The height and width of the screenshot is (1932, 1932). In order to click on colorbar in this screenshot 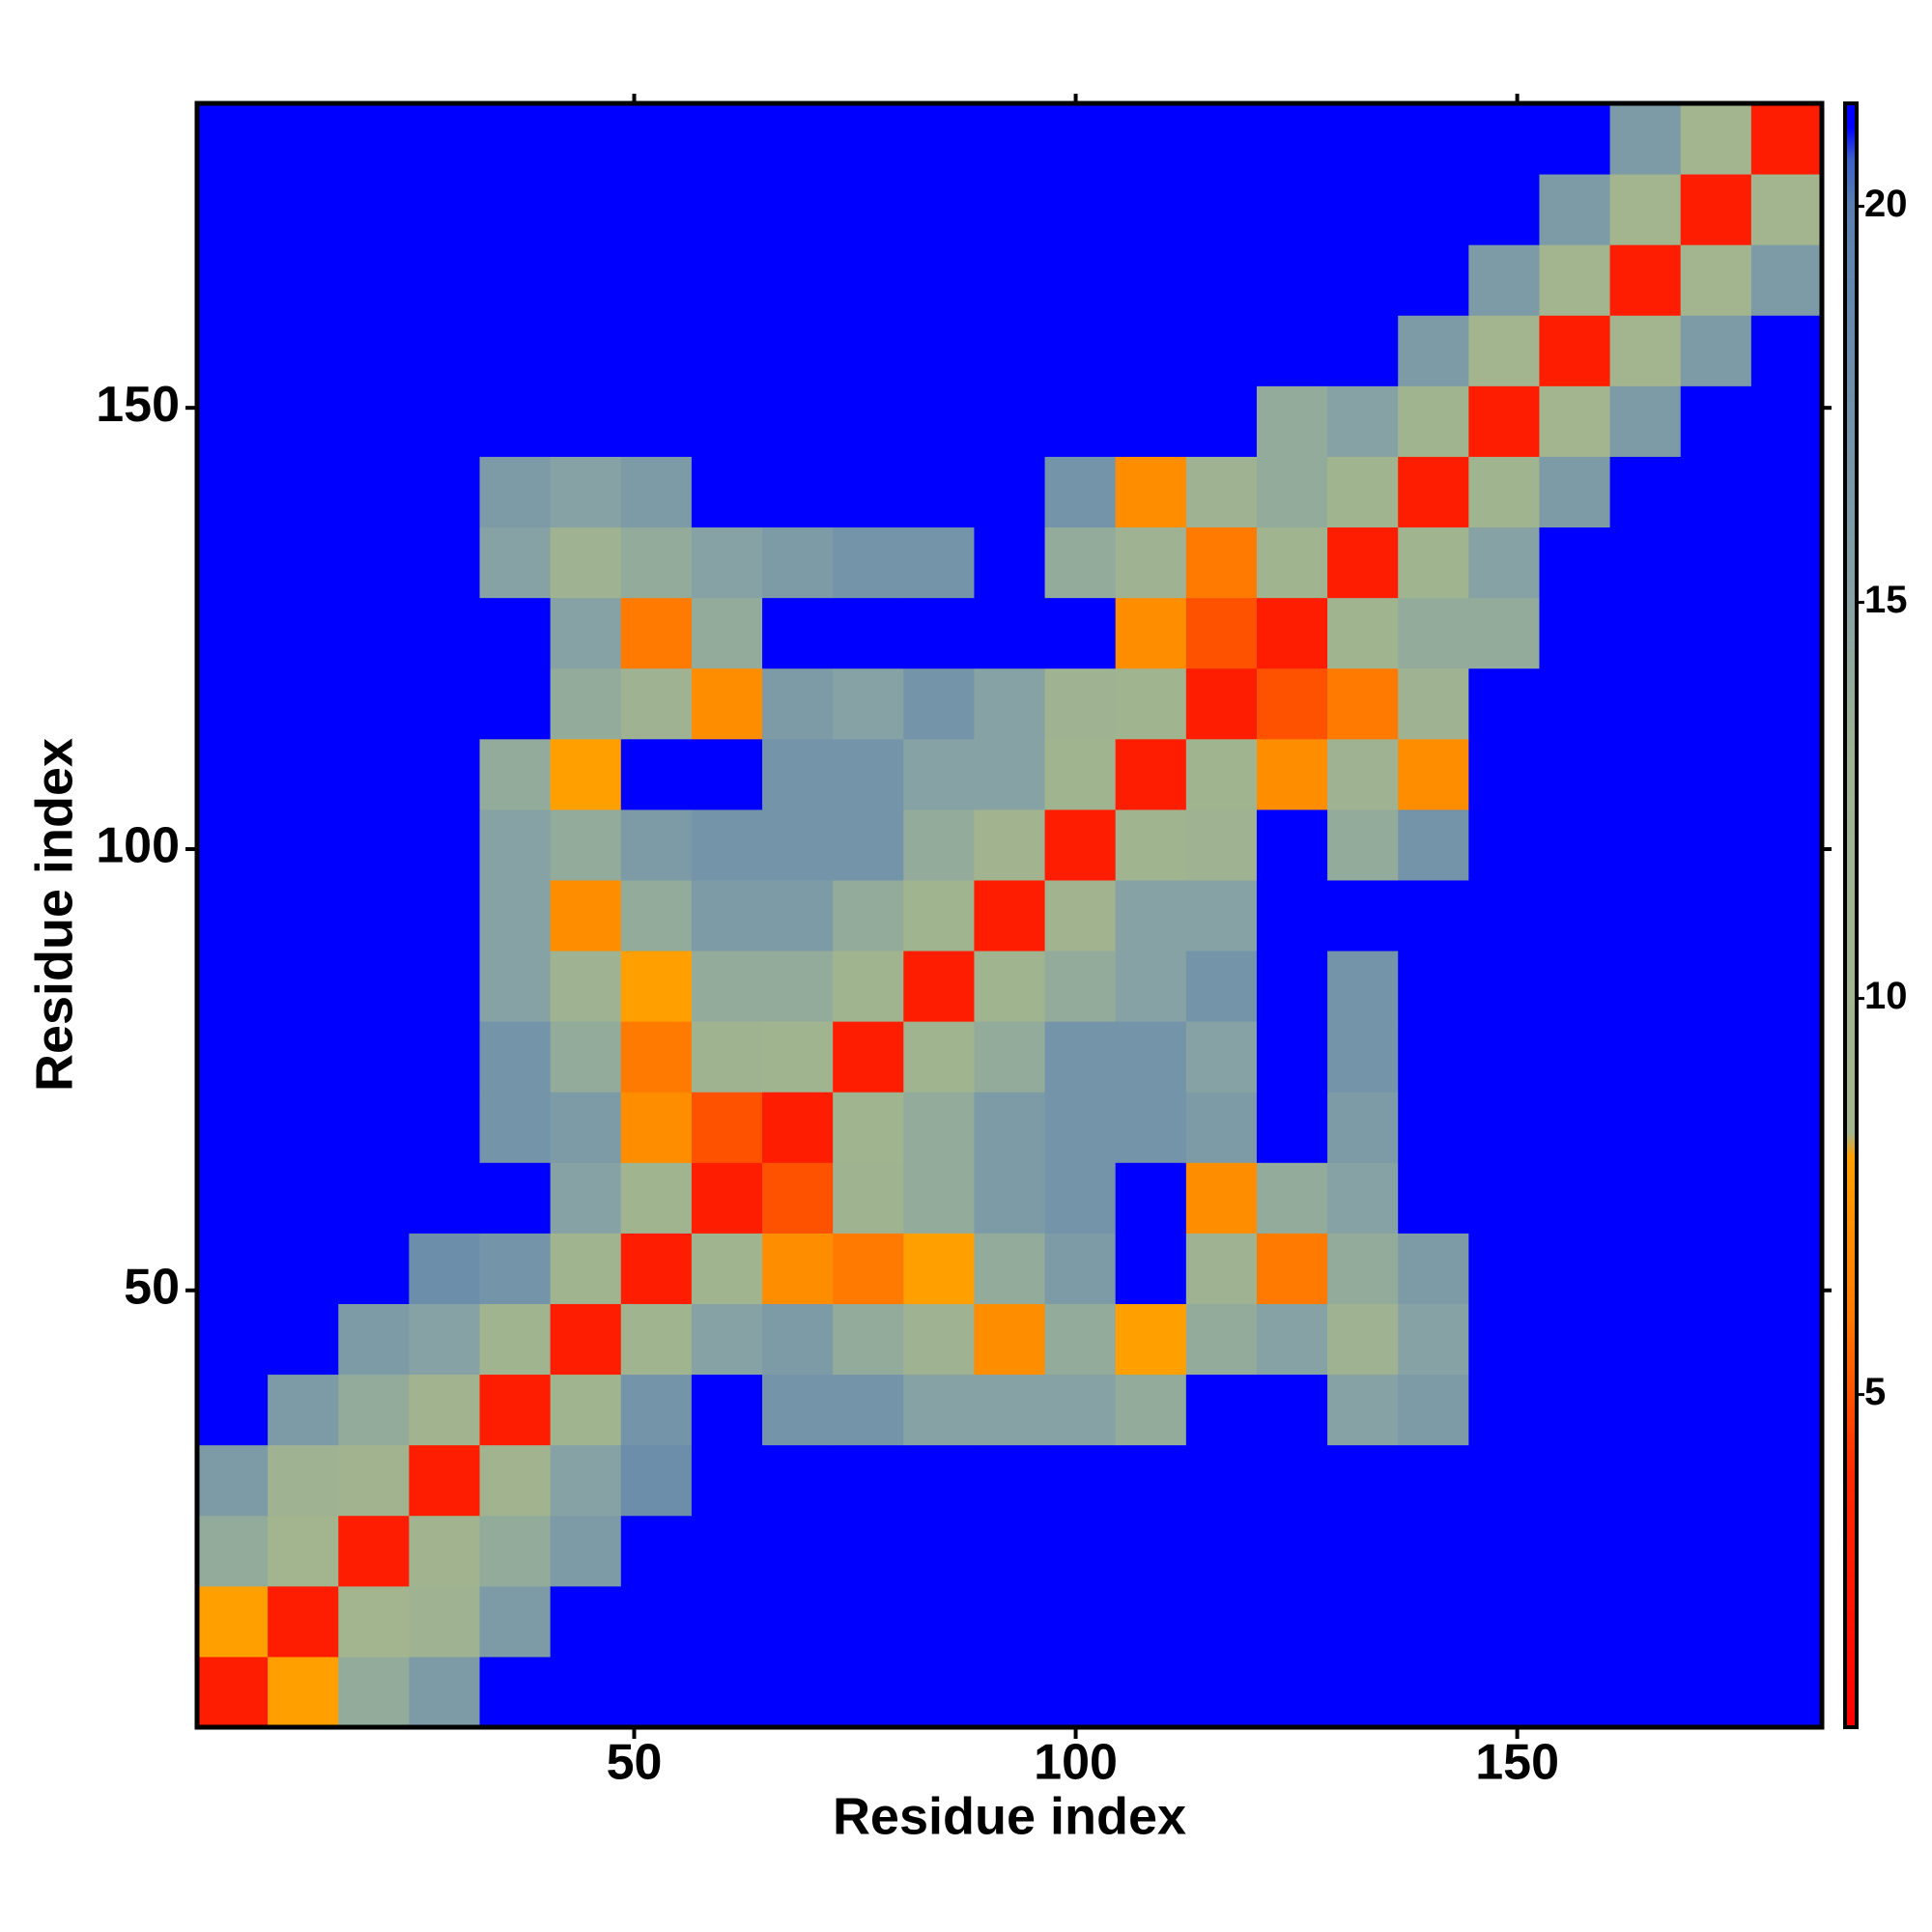, I will do `click(1851, 915)`.